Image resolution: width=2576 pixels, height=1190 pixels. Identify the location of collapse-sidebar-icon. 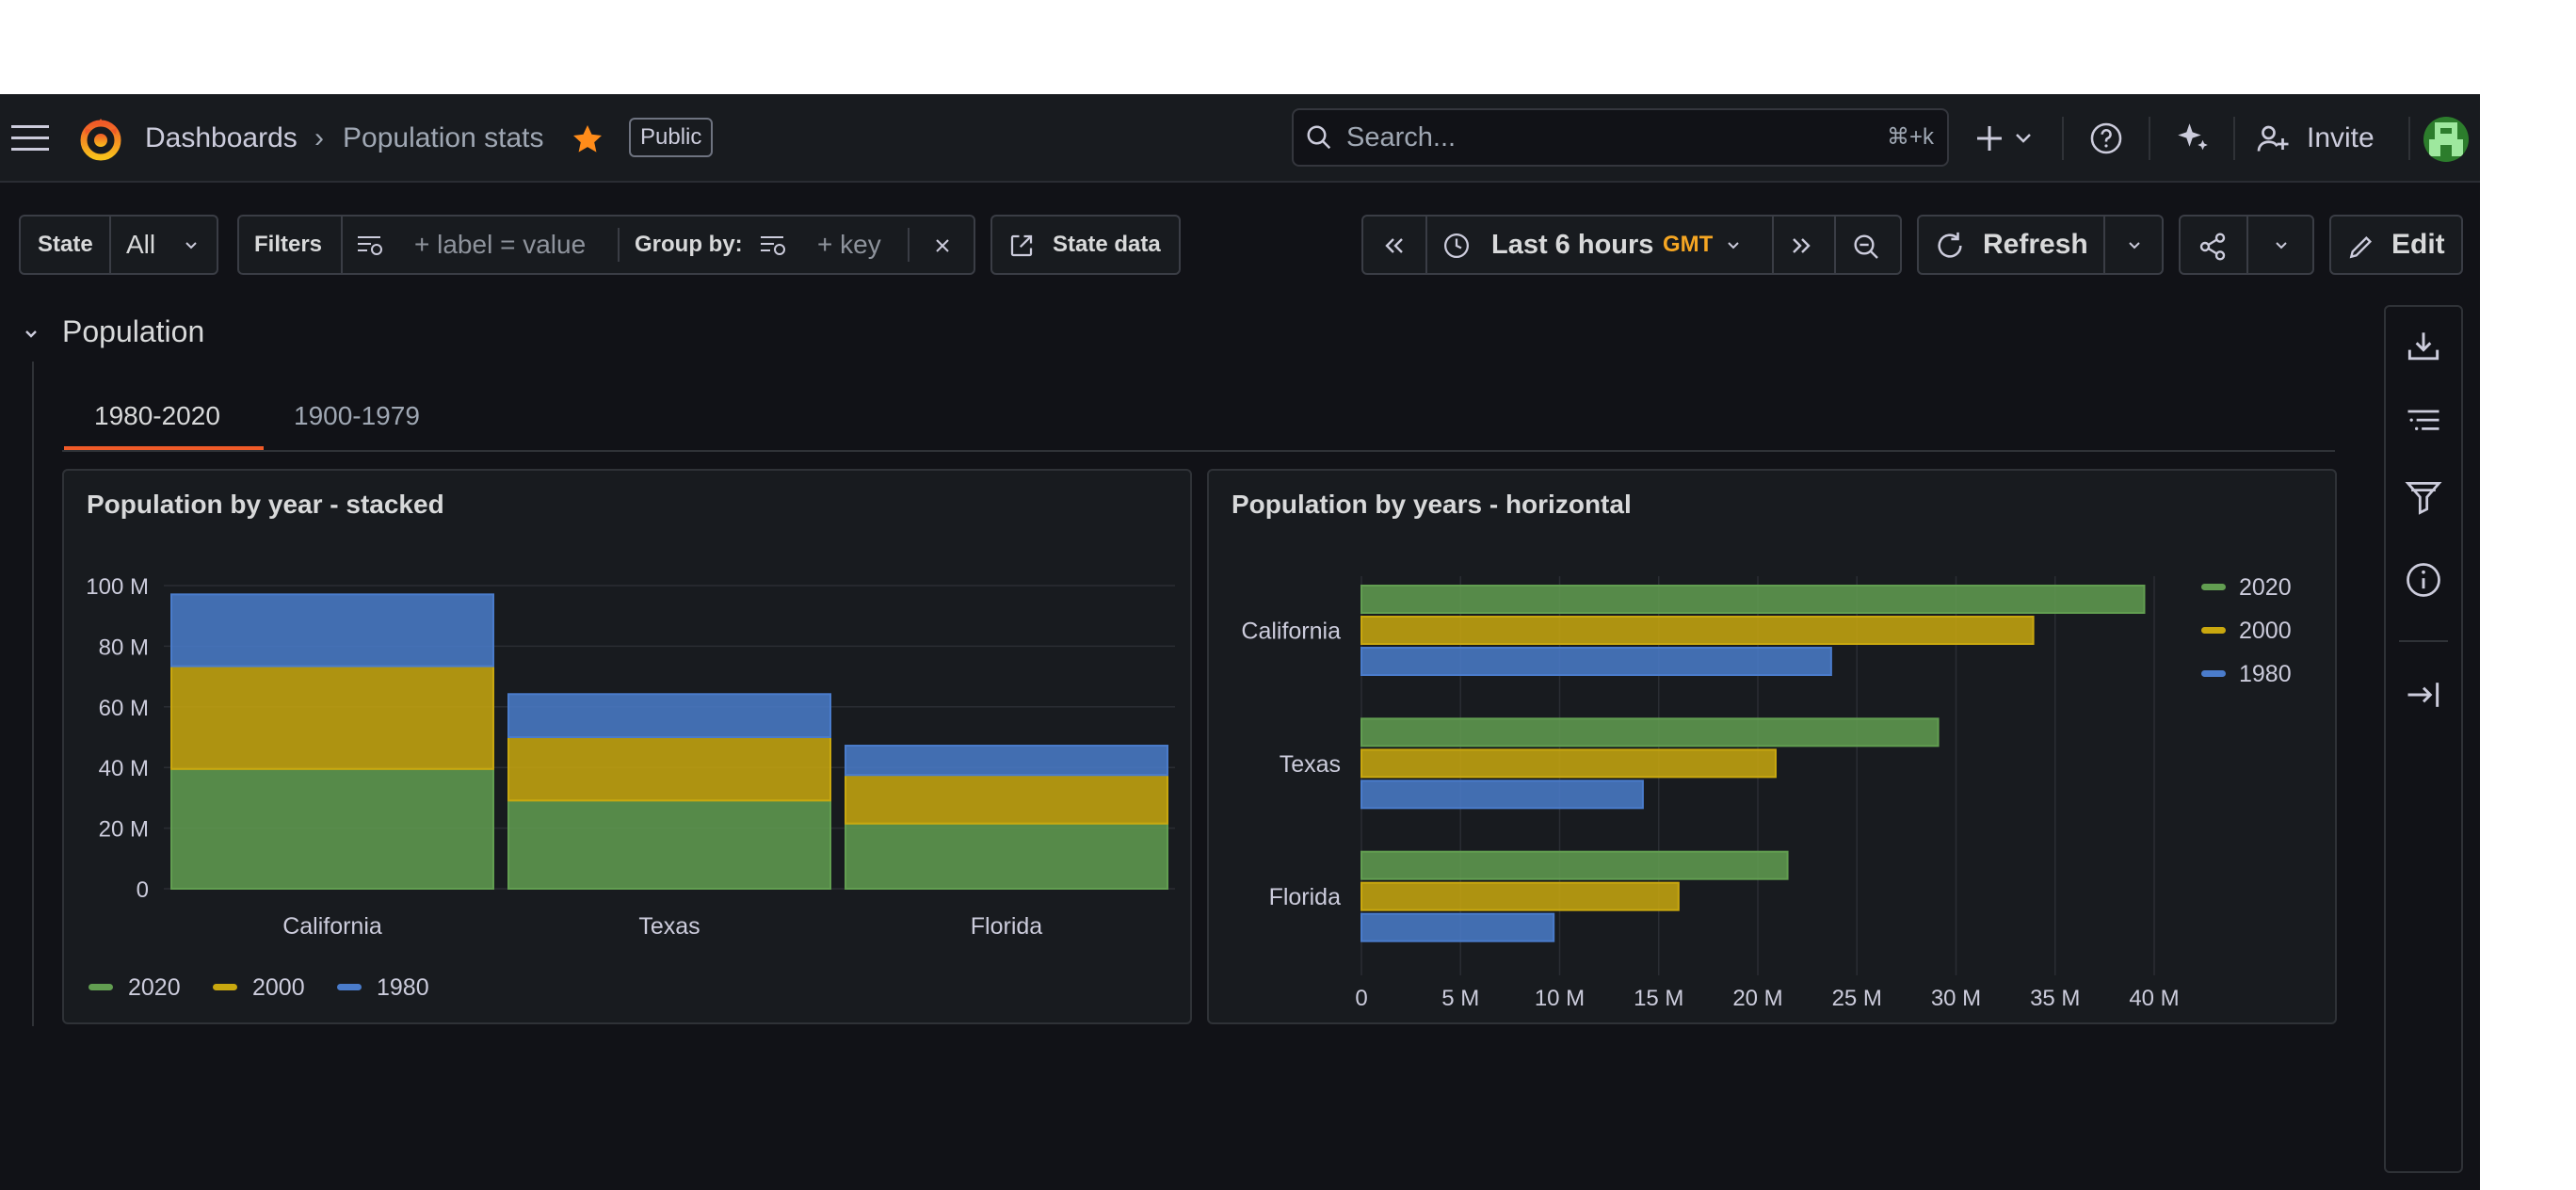
(2423, 695).